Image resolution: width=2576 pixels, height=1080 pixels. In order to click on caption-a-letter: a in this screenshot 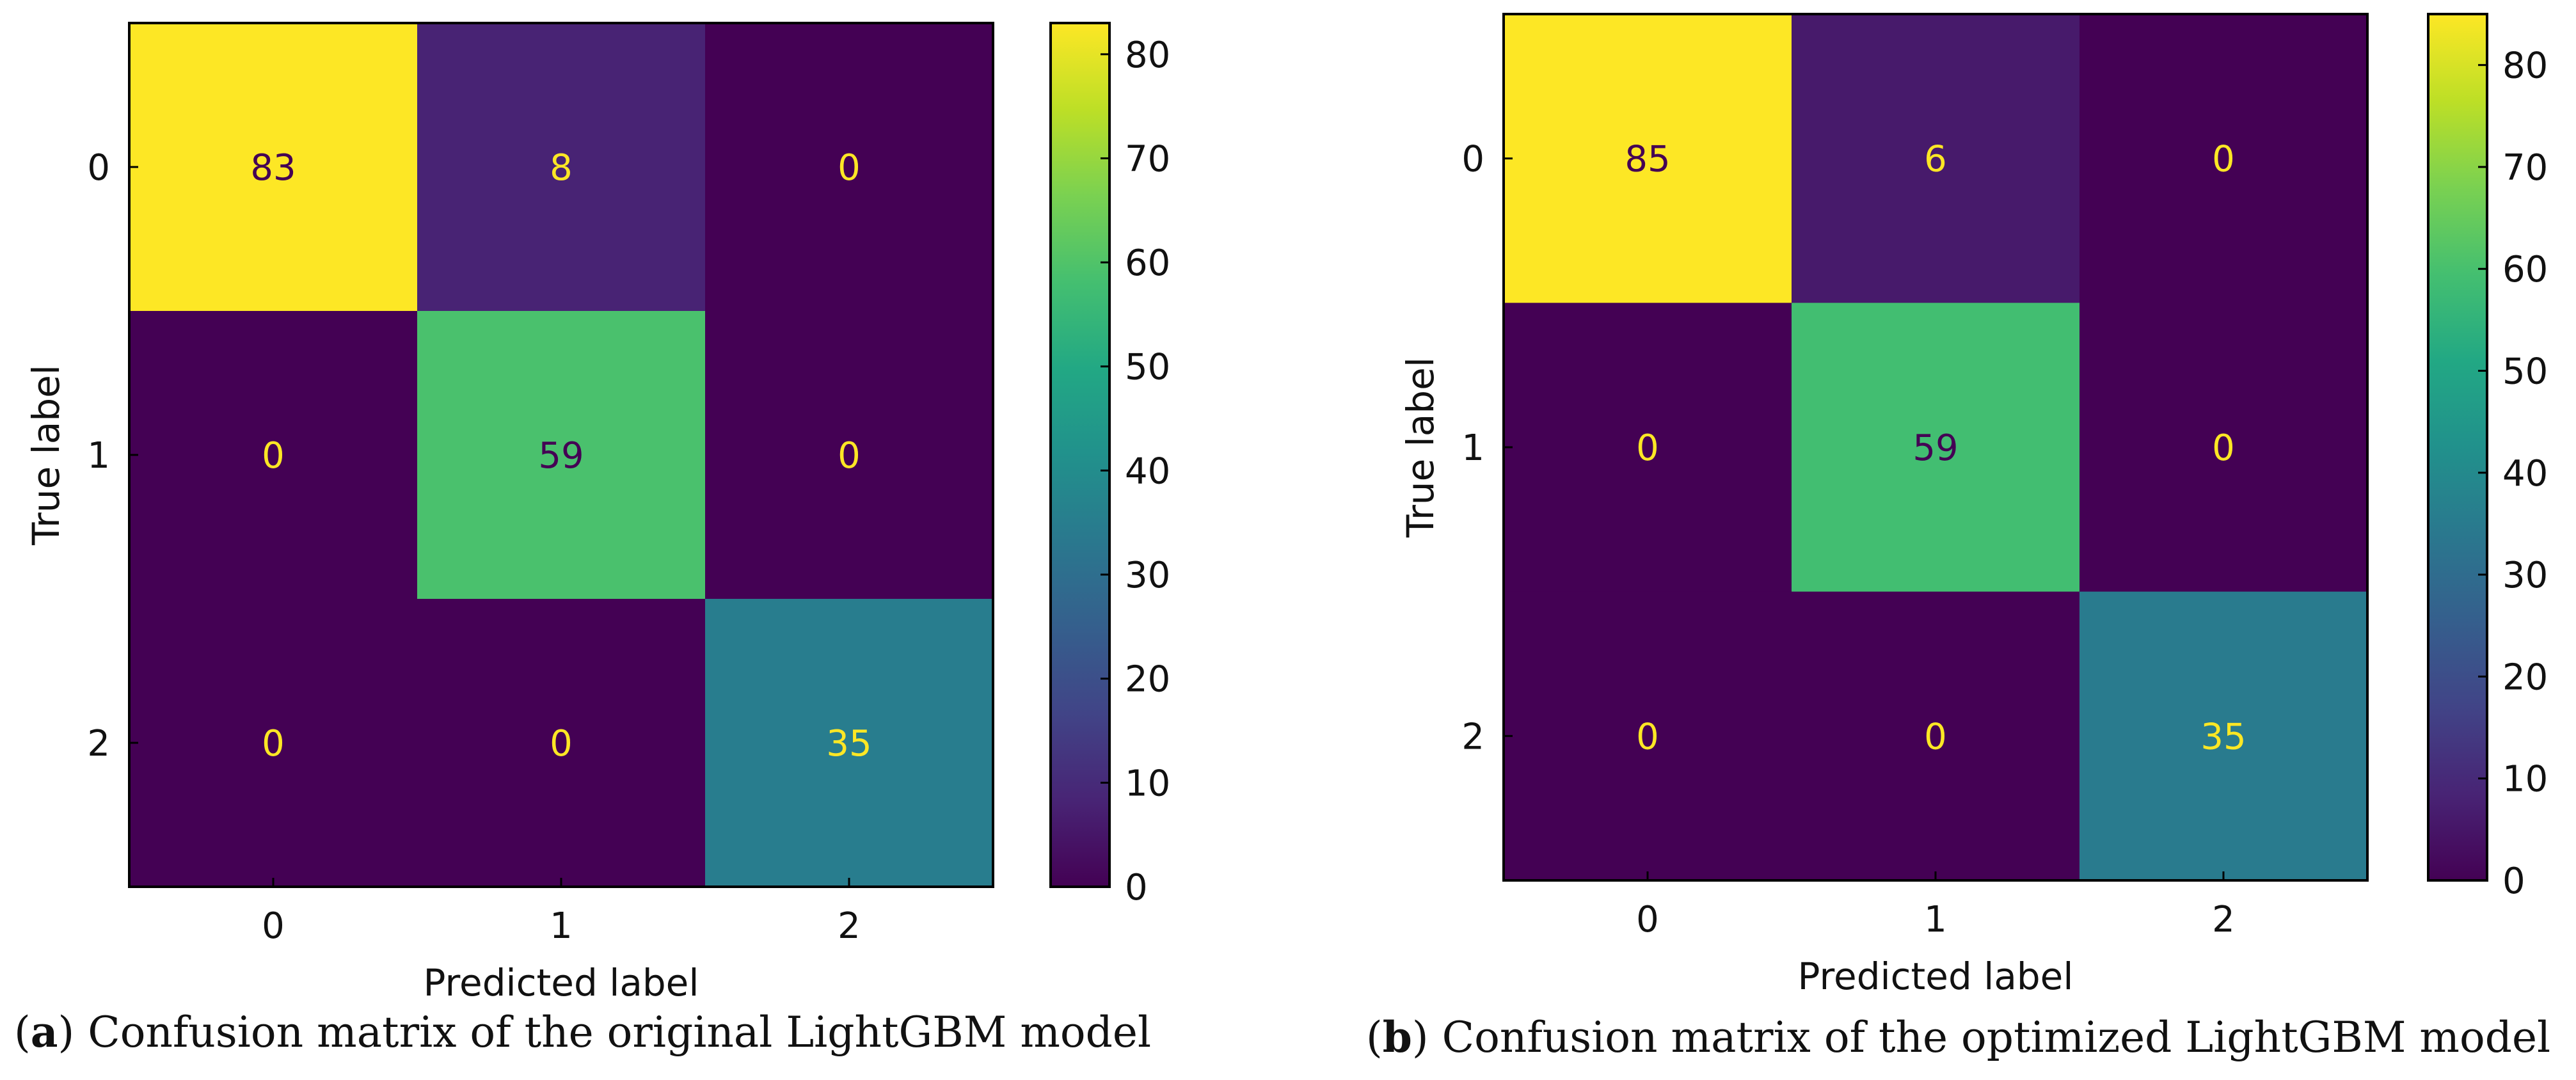, I will do `click(44, 1032)`.